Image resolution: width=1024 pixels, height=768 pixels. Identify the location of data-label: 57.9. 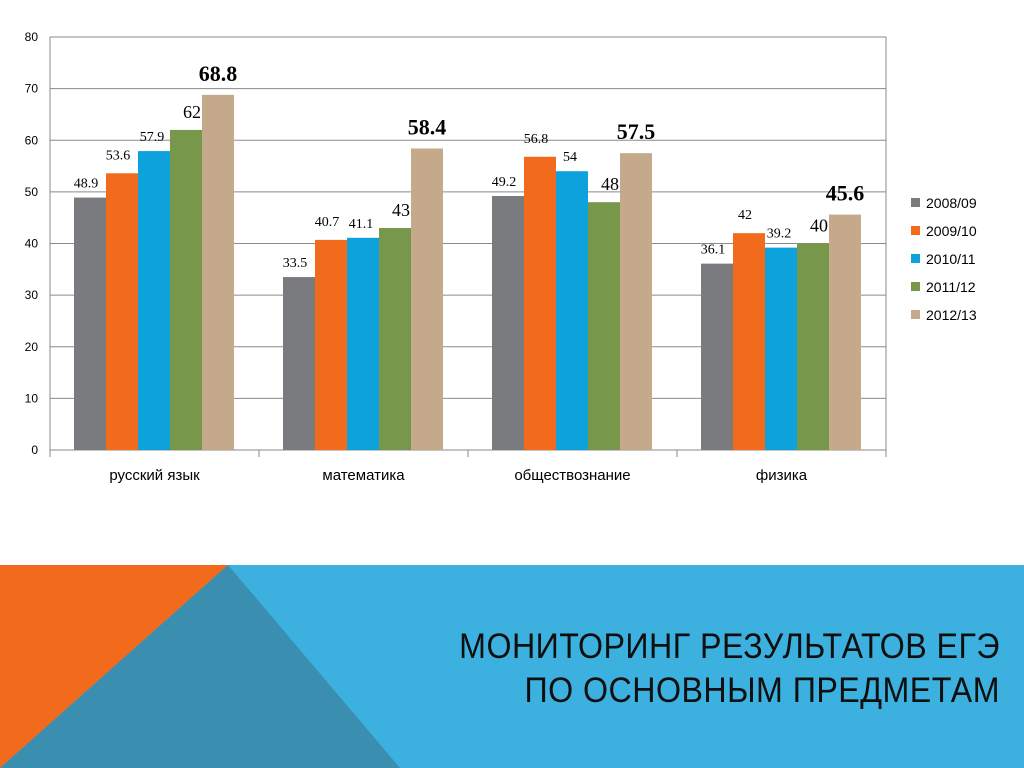
(152, 137).